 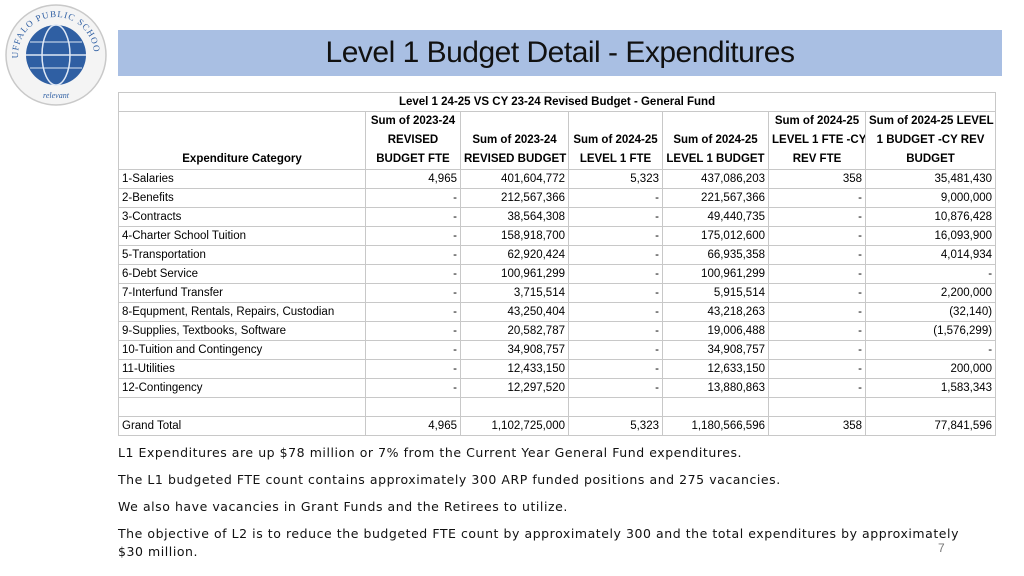 What do you see at coordinates (941, 548) in the screenshot?
I see `page-number: 7` at bounding box center [941, 548].